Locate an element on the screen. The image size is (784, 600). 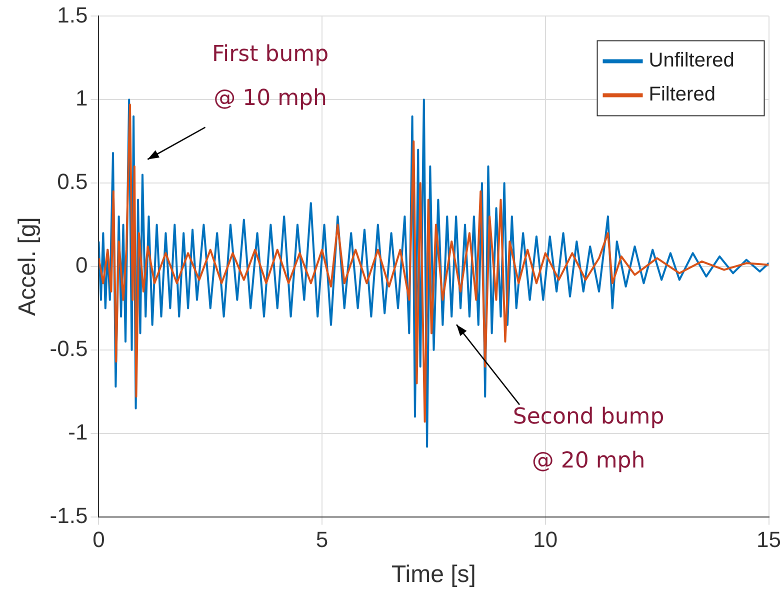
y-axis-title: Accel. [g] is located at coordinates (28, 266).